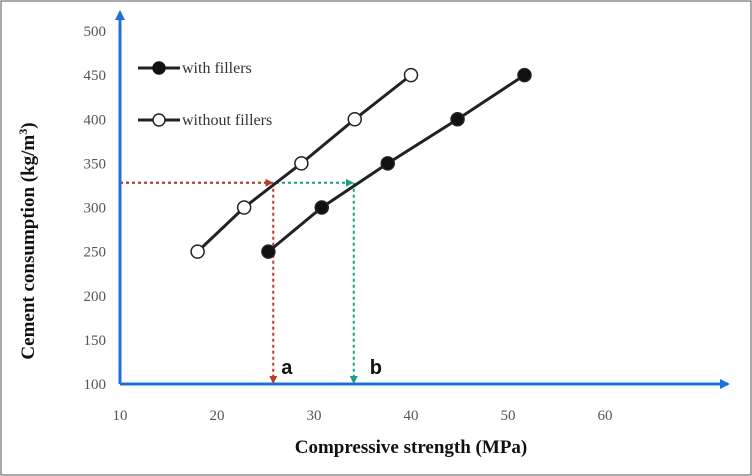  Describe the element at coordinates (605, 416) in the screenshot. I see `x-tick-label: 60` at that location.